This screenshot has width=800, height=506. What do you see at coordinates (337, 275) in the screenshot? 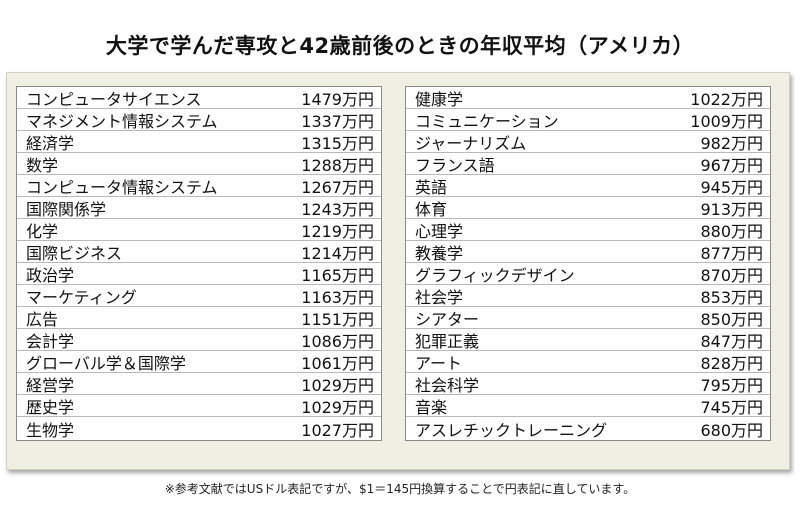
I see `income-value: 1165万円` at bounding box center [337, 275].